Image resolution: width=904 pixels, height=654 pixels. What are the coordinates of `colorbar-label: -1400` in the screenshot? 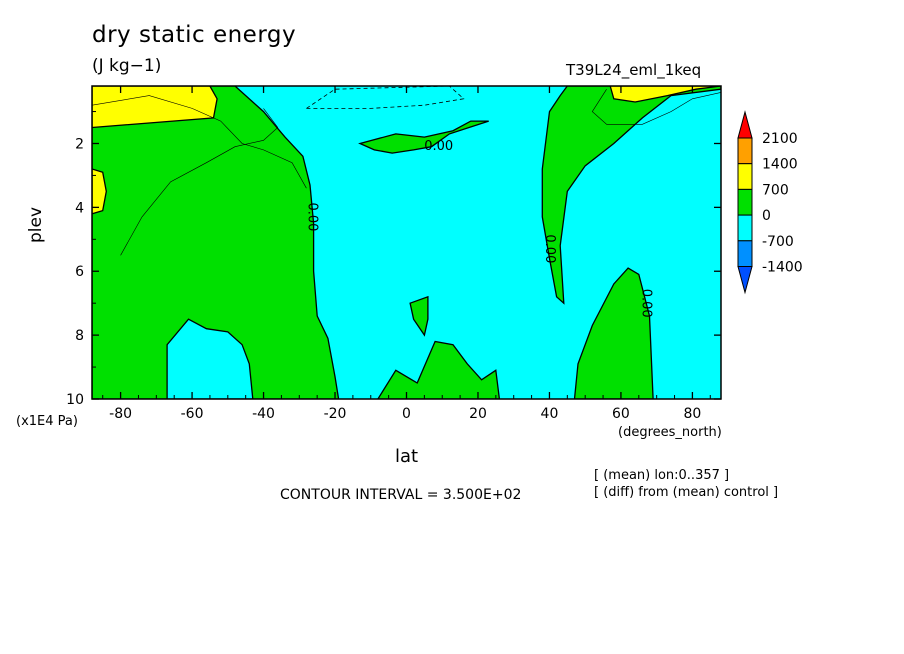 It's located at (782, 268).